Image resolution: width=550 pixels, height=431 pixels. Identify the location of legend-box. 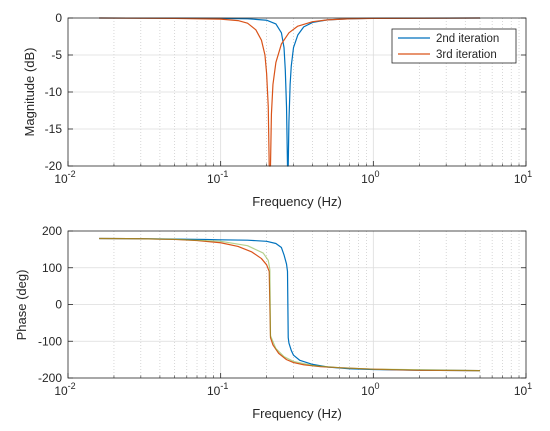
(454, 46).